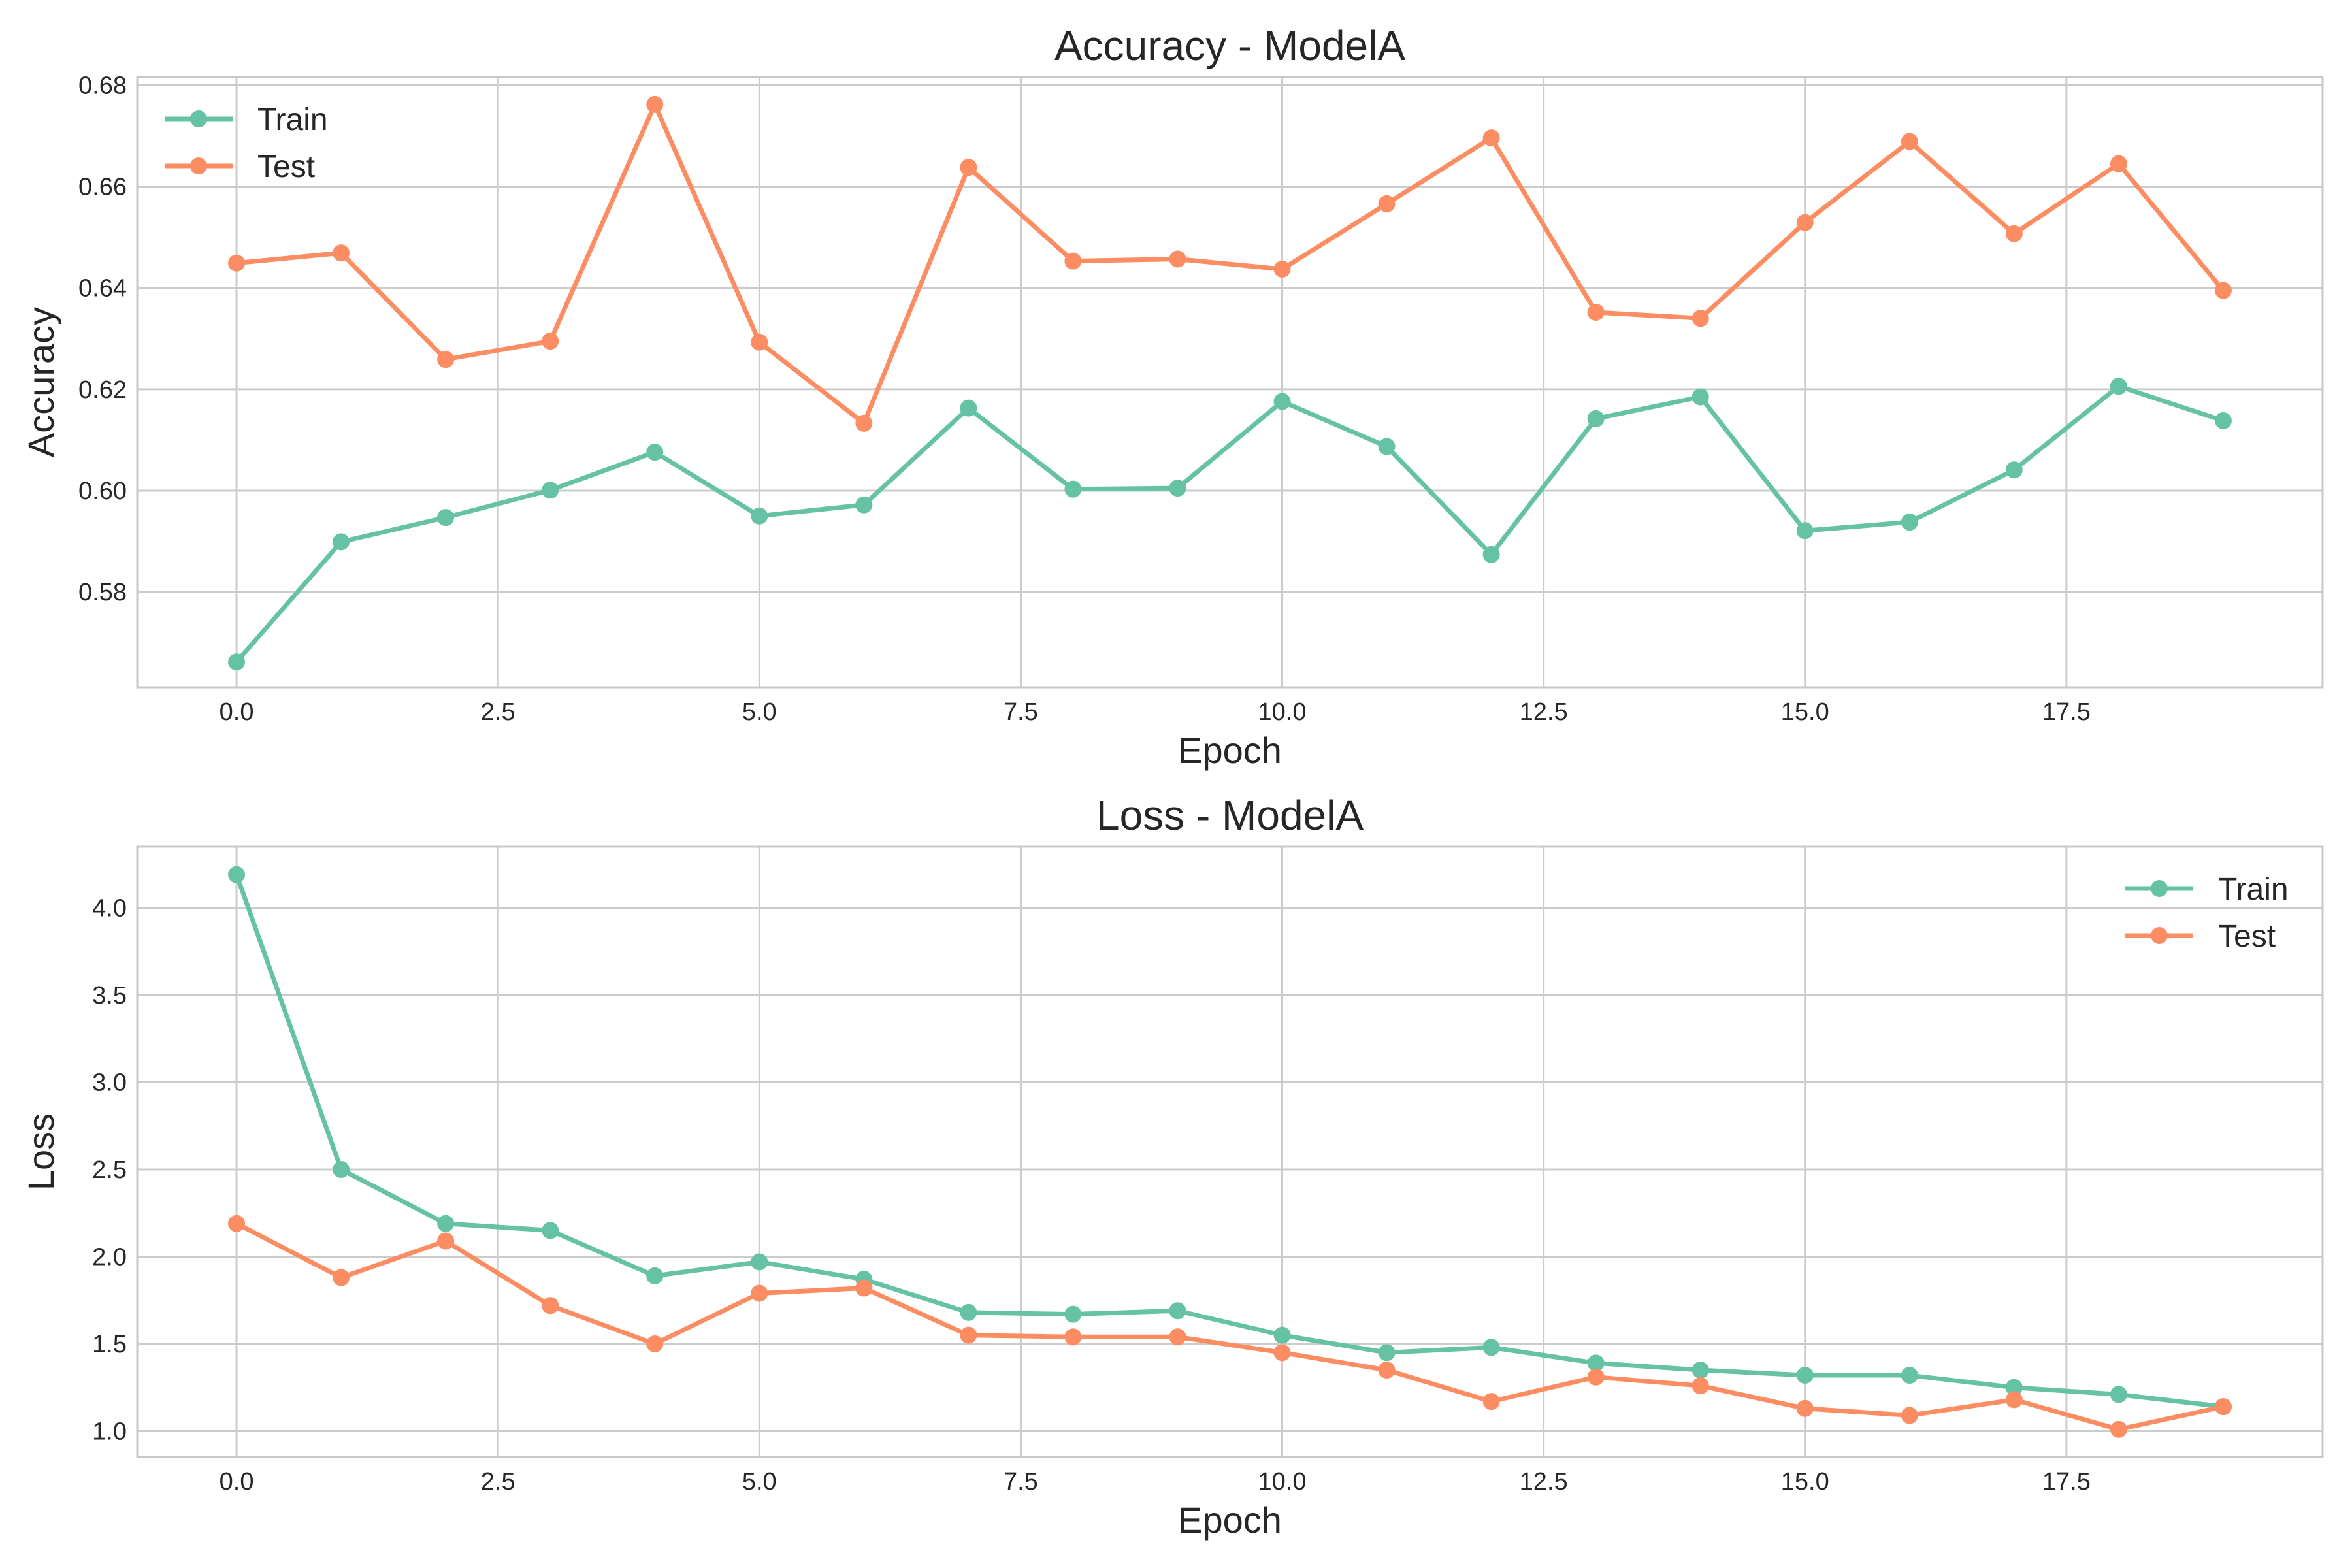  What do you see at coordinates (109, 1082) in the screenshot?
I see `y-tick-label: 3.0` at bounding box center [109, 1082].